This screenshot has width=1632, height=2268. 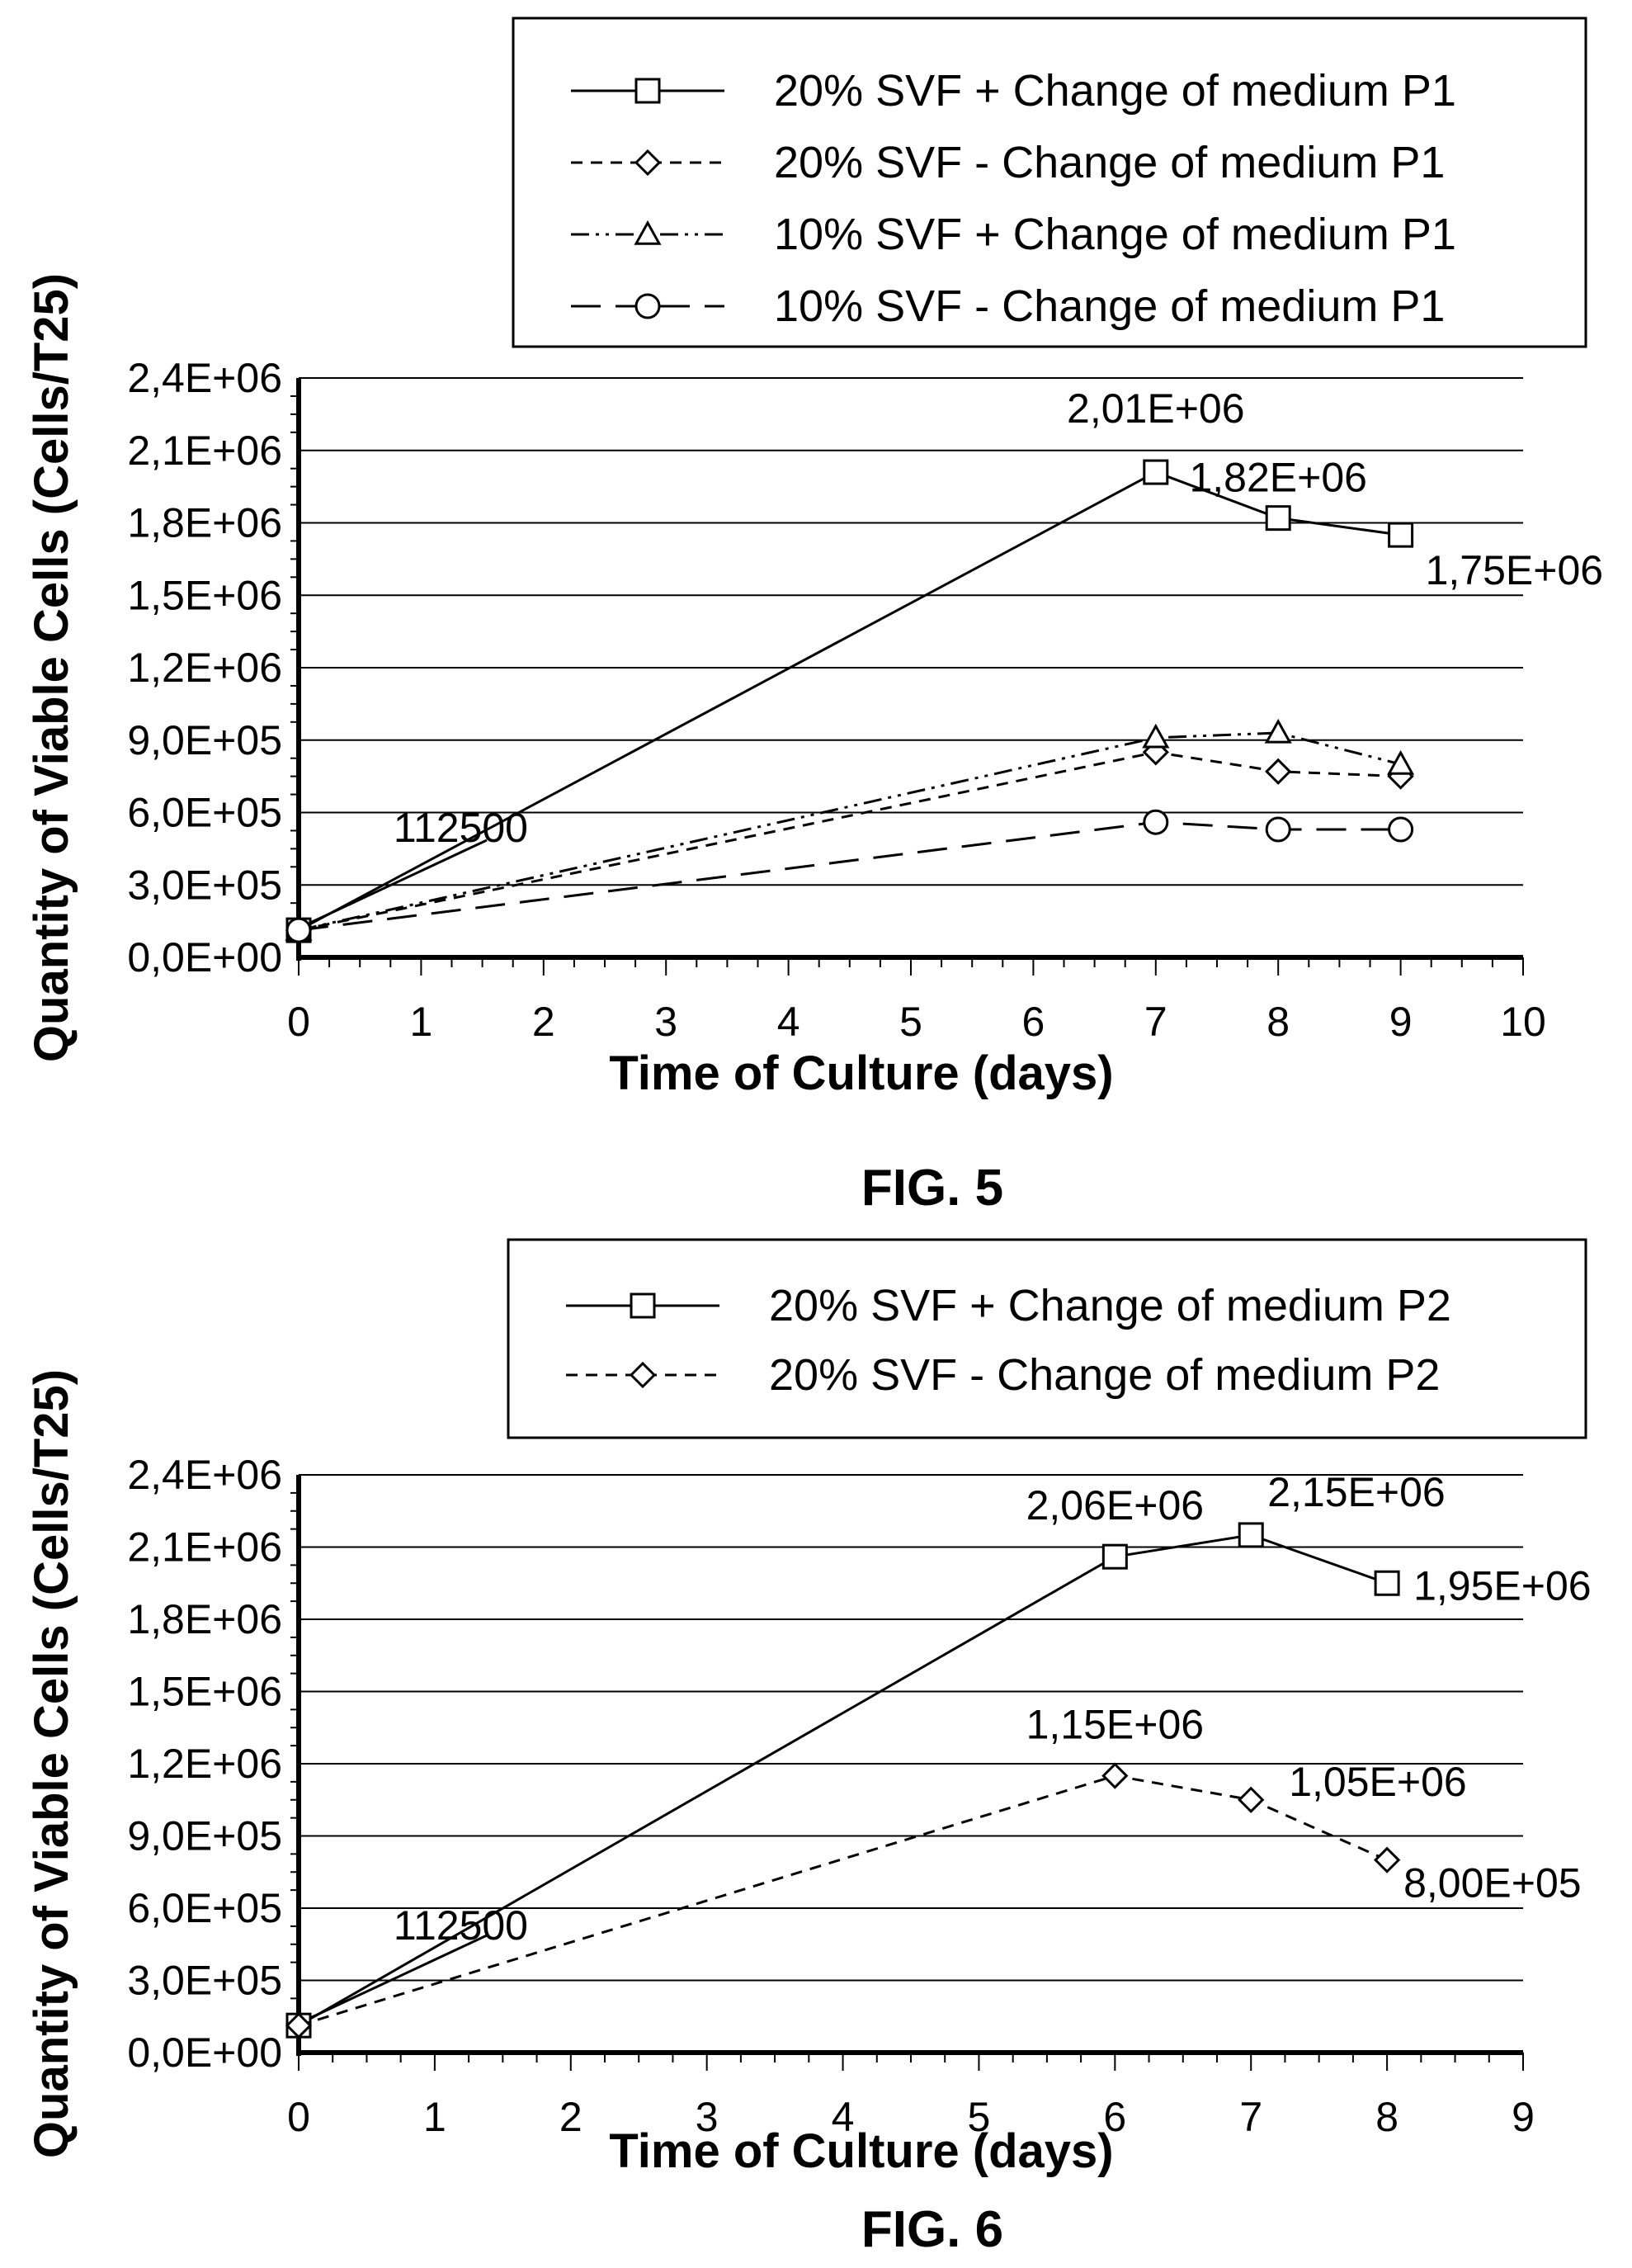 What do you see at coordinates (1115, 1725) in the screenshot?
I see `data-label-5: 1,15E+06` at bounding box center [1115, 1725].